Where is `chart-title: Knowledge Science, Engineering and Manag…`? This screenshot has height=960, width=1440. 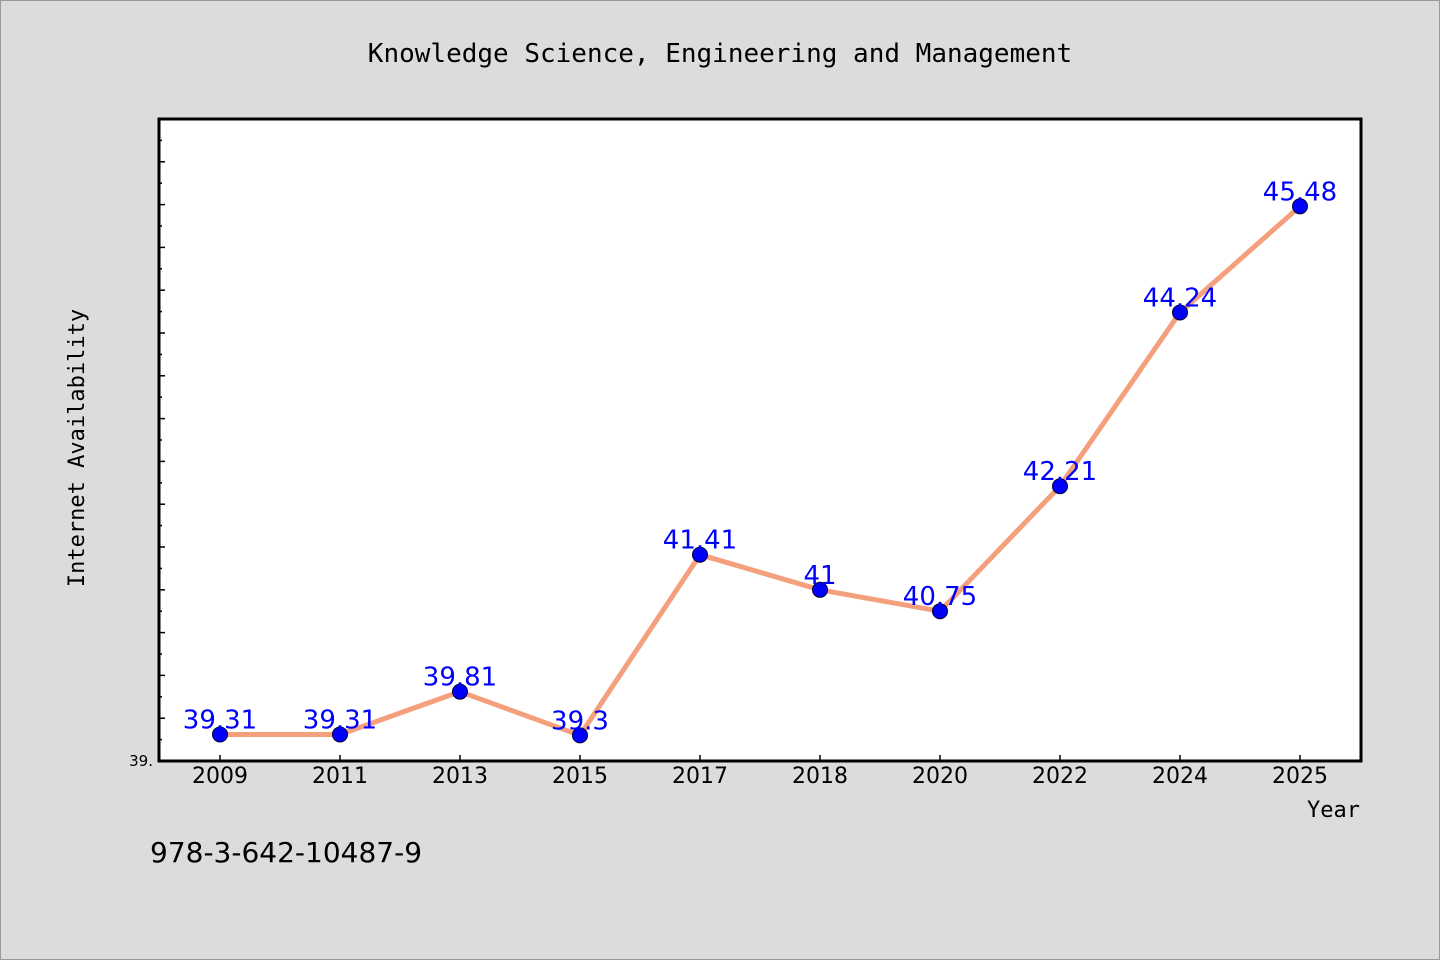 chart-title: Knowledge Science, Engineering and Manag… is located at coordinates (720, 54).